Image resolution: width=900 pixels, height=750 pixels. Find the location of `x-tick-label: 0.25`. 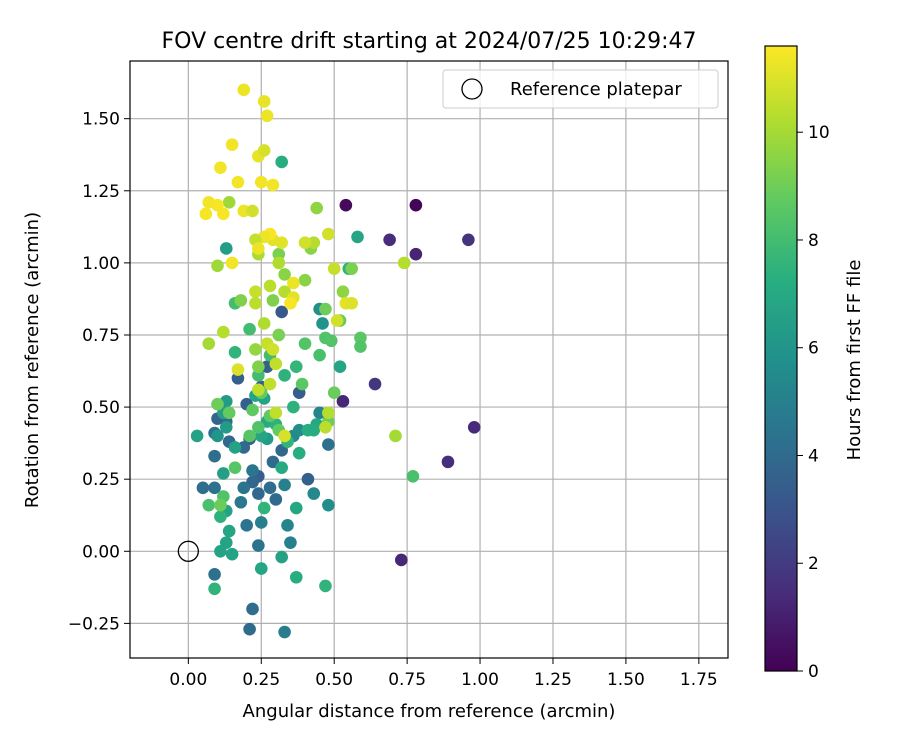

x-tick-label: 0.25 is located at coordinates (261, 680).